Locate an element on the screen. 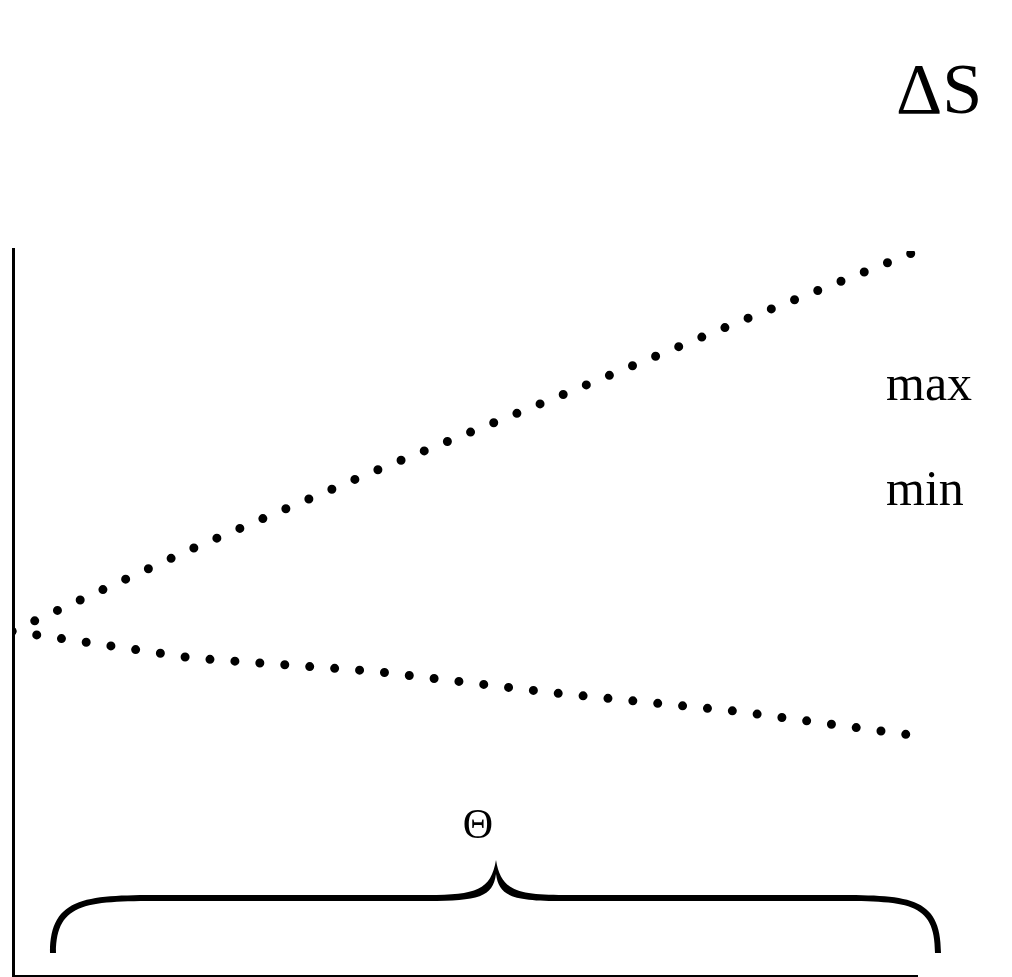 Image resolution: width=1012 pixels, height=977 pixels. annotation: Θ is located at coordinates (478, 824).